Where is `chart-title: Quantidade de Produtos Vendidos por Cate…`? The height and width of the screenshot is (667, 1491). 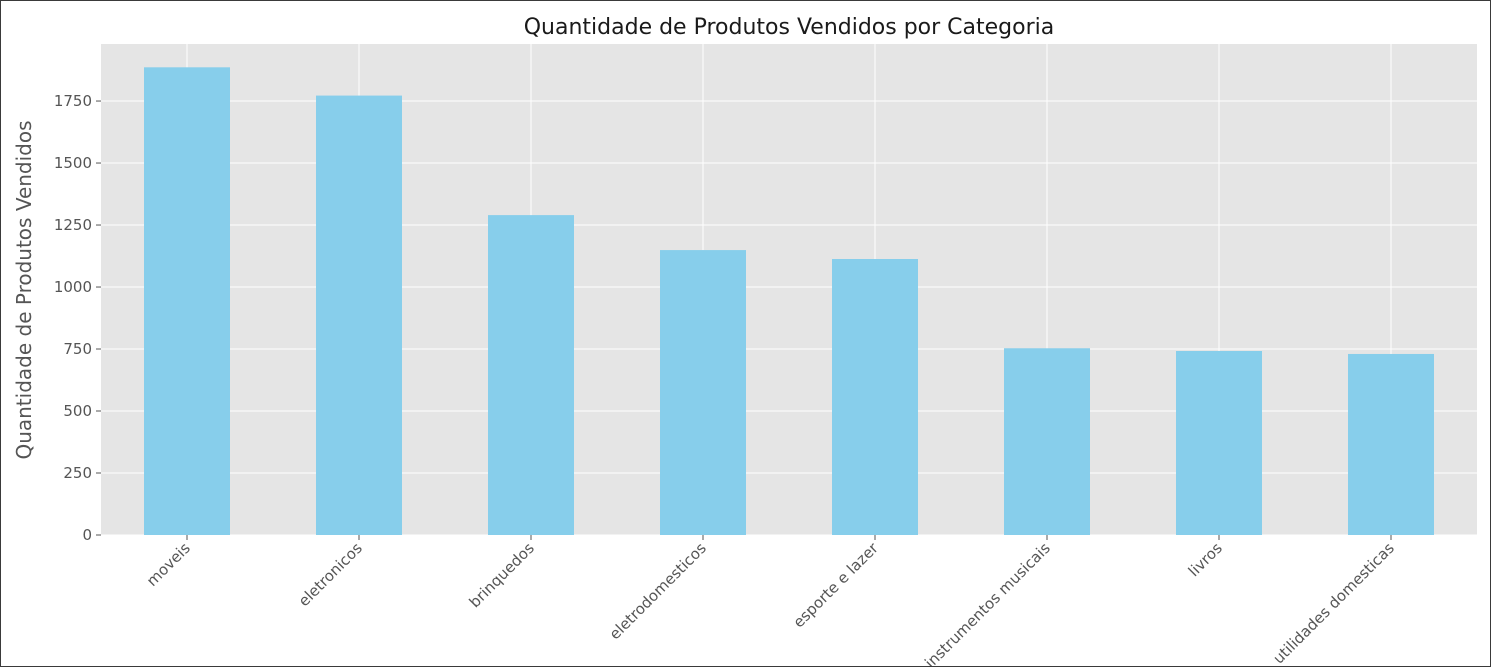
chart-title: Quantidade de Produtos Vendidos por Cate… is located at coordinates (789, 27).